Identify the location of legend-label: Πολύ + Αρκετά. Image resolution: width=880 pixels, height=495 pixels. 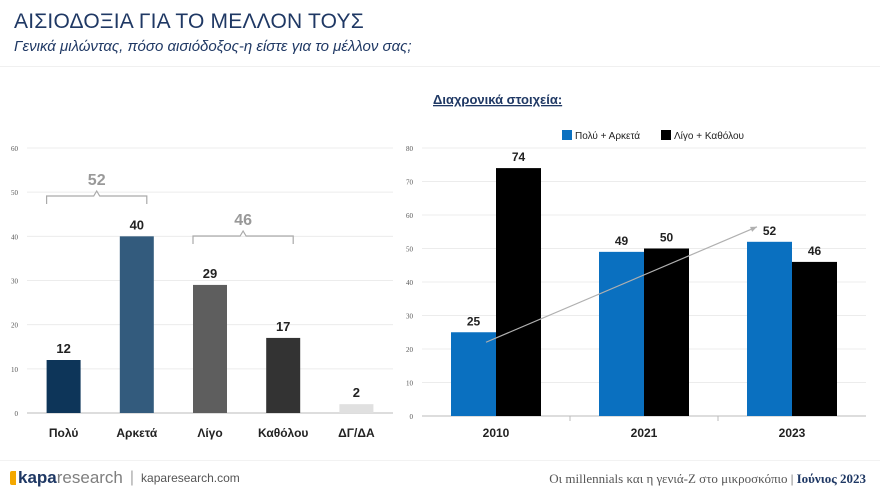
(607, 136).